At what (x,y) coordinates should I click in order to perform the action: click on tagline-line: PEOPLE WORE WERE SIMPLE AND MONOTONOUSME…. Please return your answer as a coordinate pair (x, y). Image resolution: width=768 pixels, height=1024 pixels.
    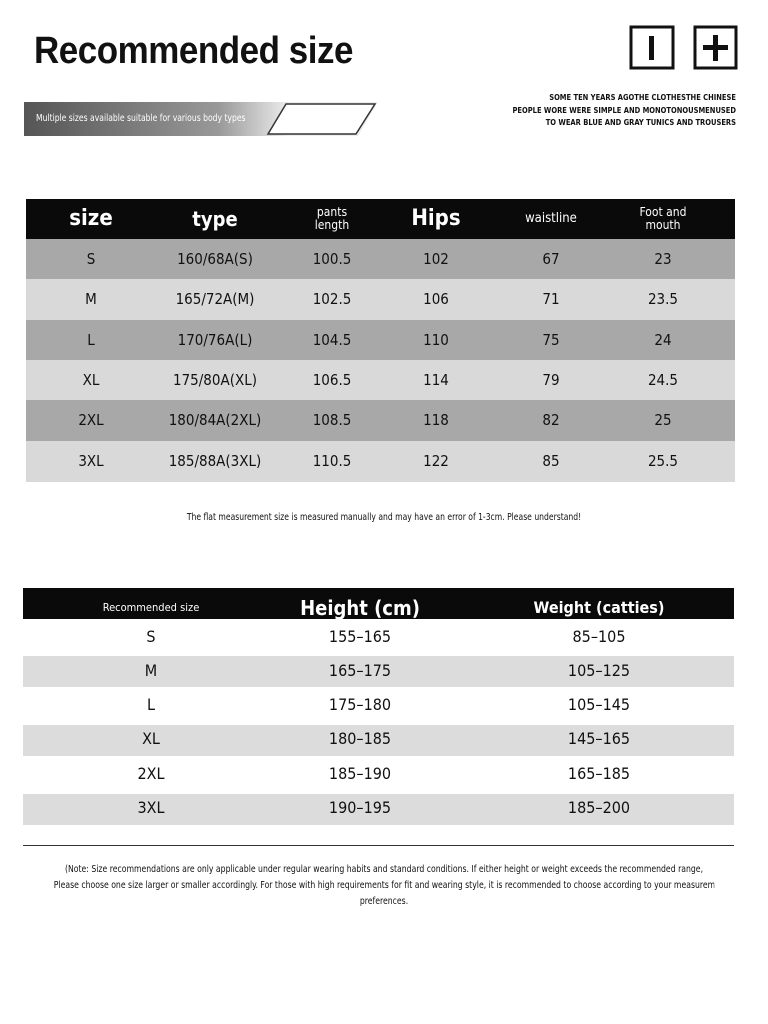
    Looking at the image, I should click on (624, 110).